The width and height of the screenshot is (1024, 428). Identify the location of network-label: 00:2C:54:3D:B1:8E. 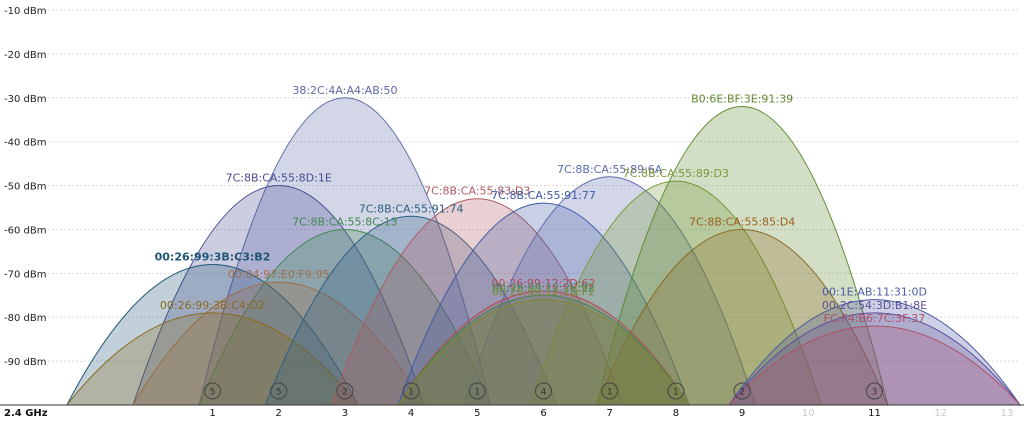
(874, 305).